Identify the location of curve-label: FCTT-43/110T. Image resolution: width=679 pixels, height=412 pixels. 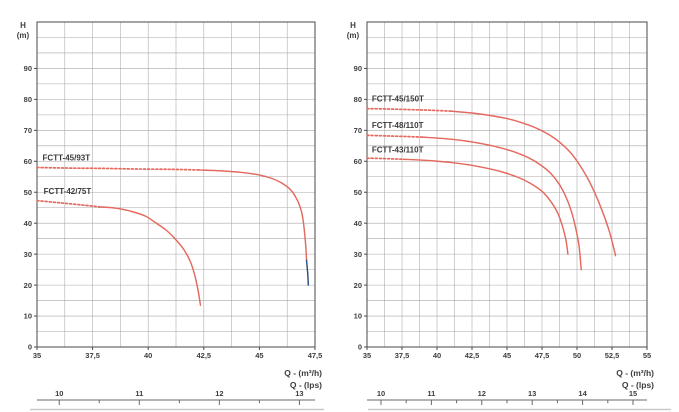
(398, 149).